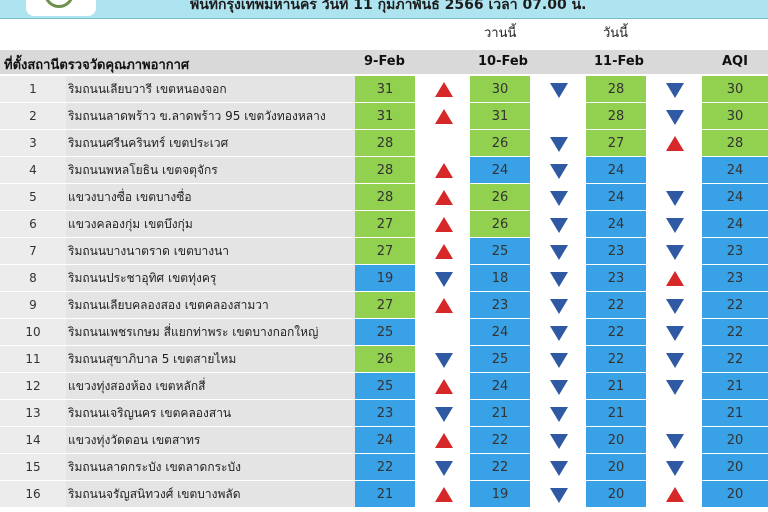  What do you see at coordinates (735, 413) in the screenshot?
I see `aqi-value: 21` at bounding box center [735, 413].